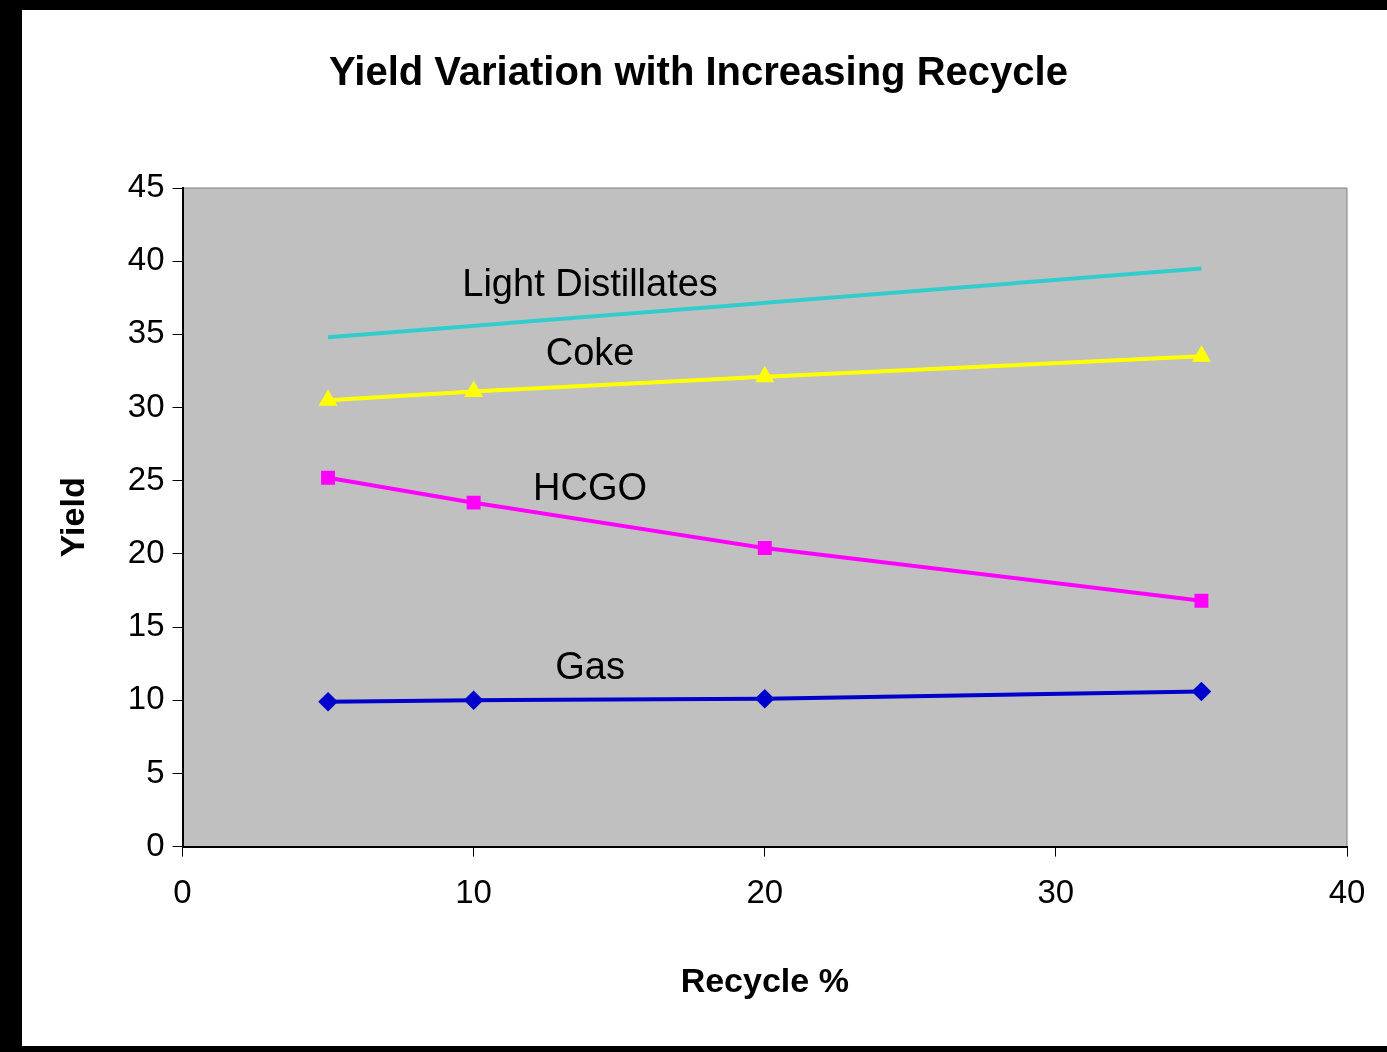 The height and width of the screenshot is (1052, 1387). I want to click on series-label: Coke, so click(590, 352).